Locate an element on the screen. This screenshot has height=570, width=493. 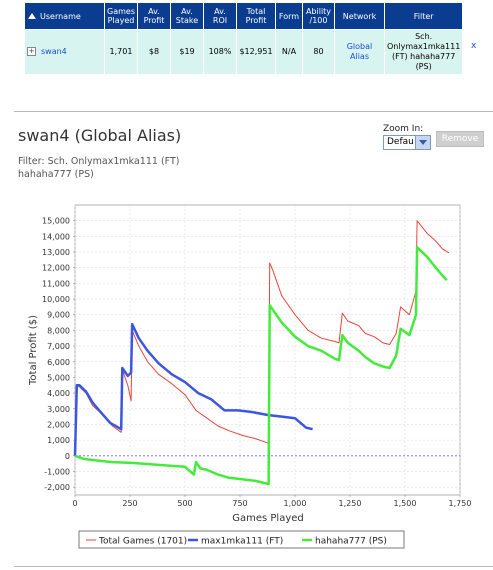
header-username-label: Username is located at coordinates (60, 16).